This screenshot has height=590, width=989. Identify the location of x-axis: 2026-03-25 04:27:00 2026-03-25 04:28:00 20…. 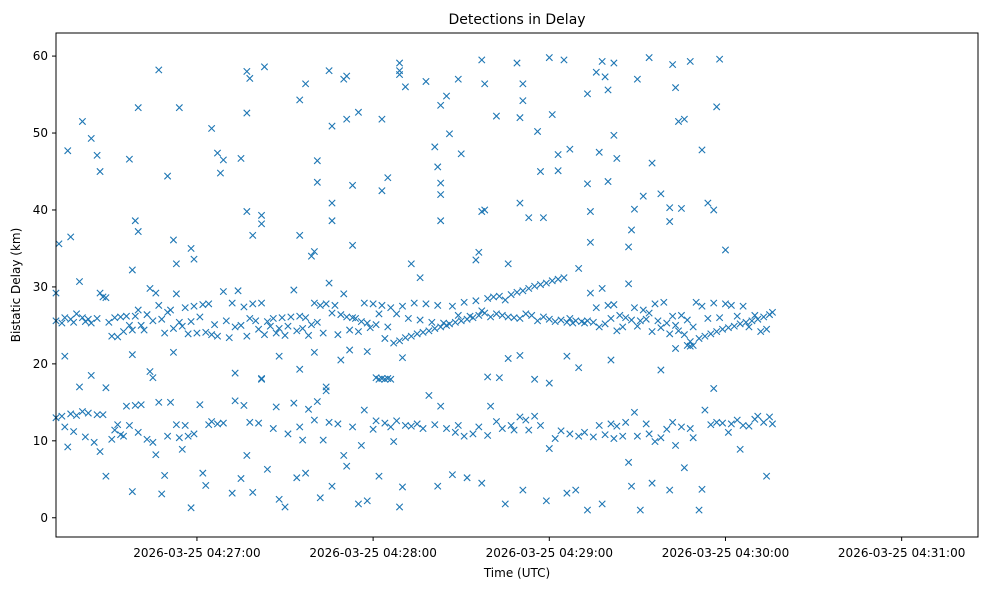
(549, 548).